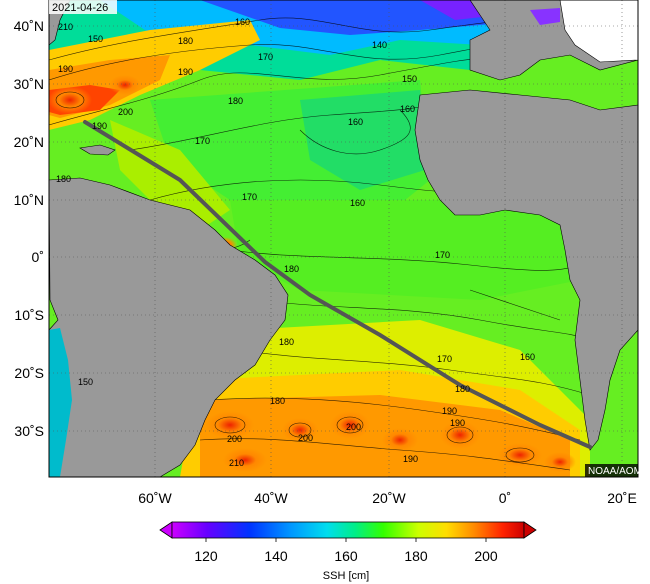  Describe the element at coordinates (29, 26) in the screenshot. I see `lat-tick-label: 40˚N` at that location.